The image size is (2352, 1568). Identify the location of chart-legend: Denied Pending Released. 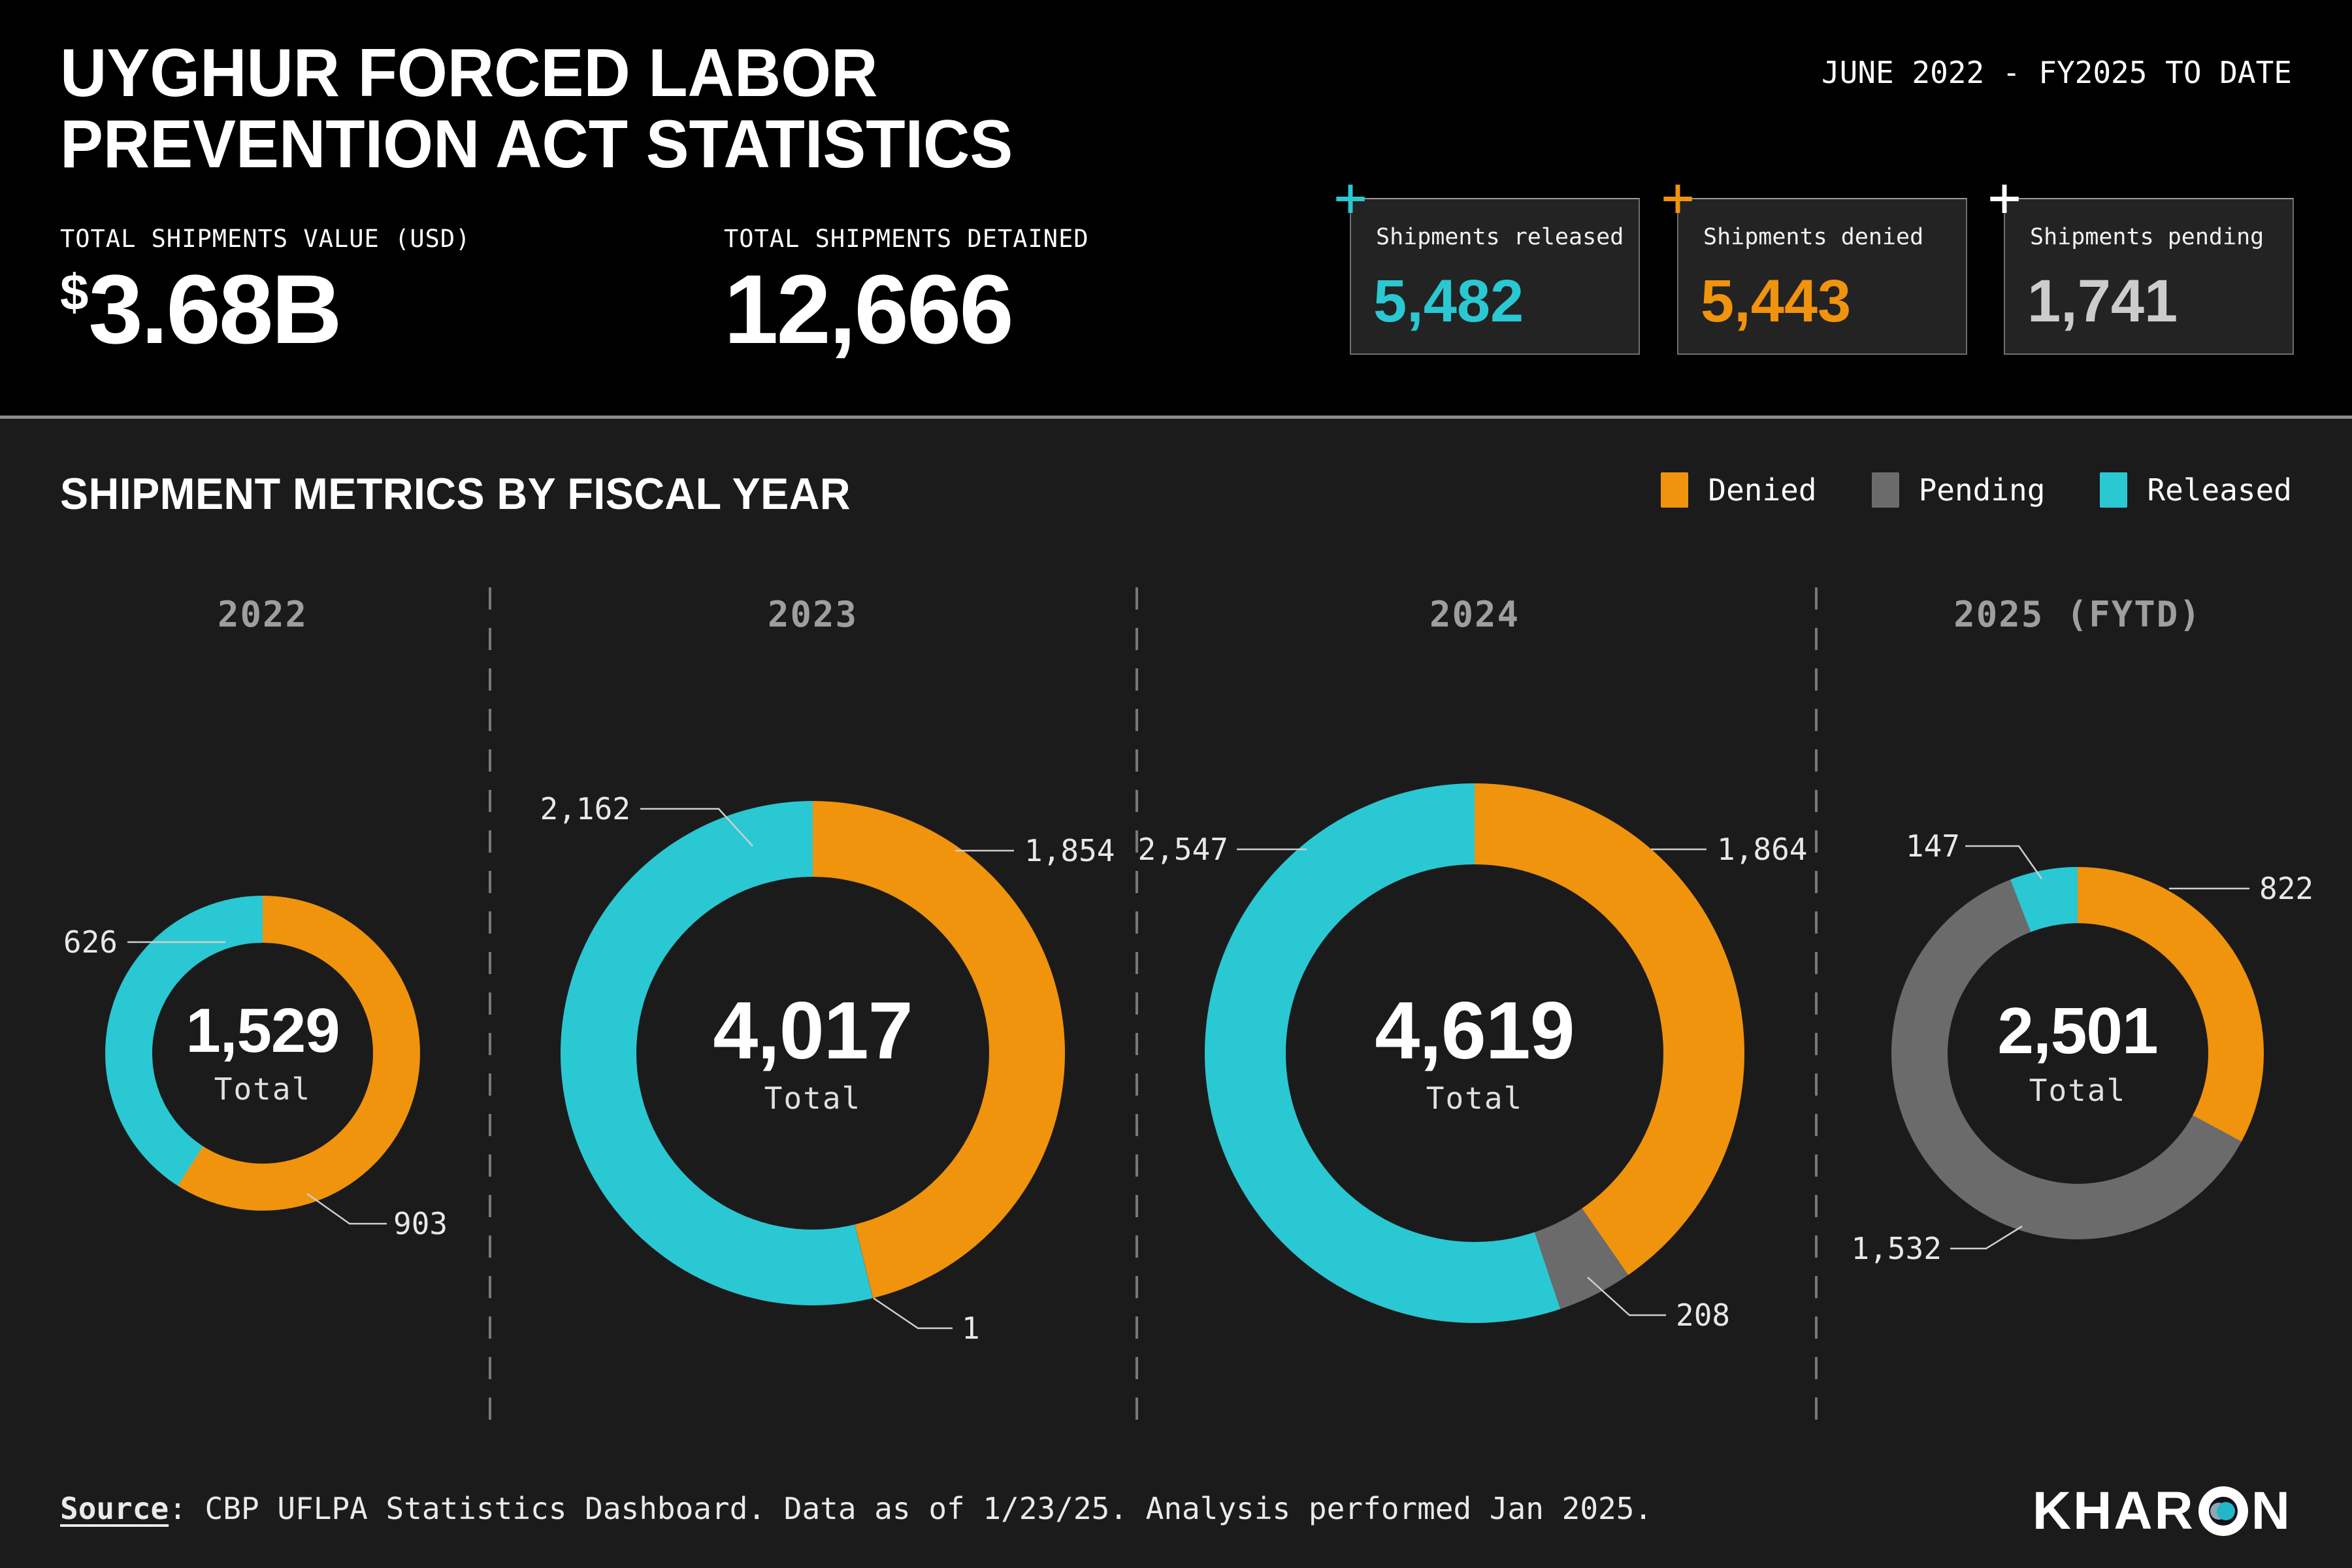
(1976, 490).